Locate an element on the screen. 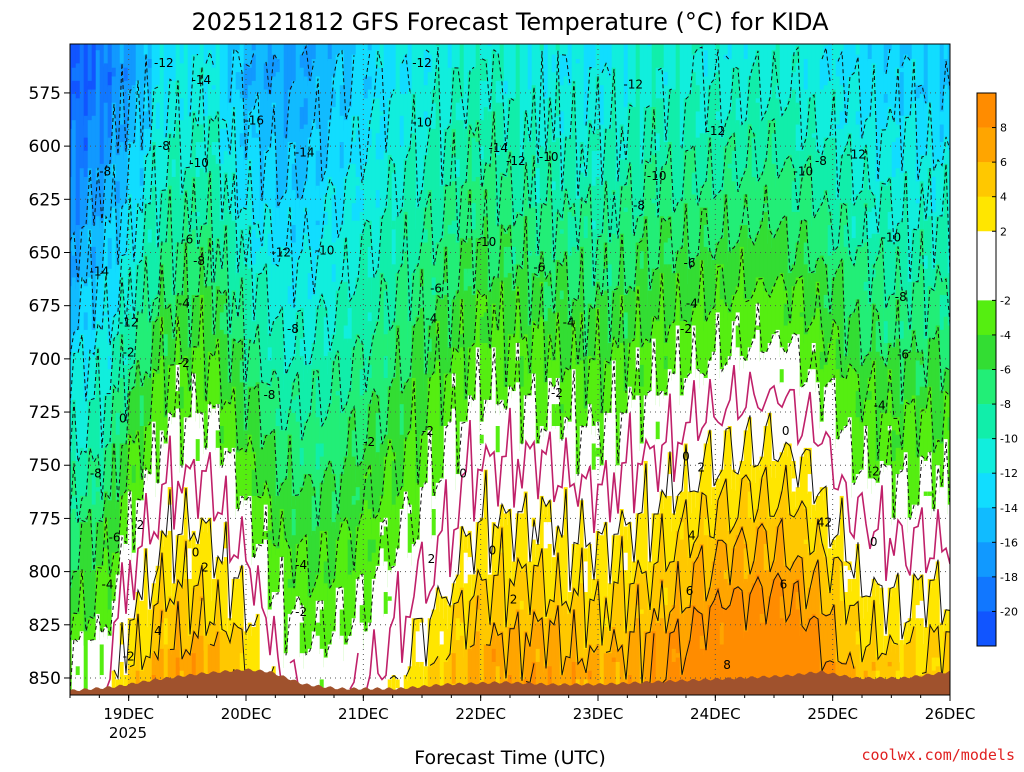 This screenshot has height=772, width=1024. x-tick-label: 19DEC is located at coordinates (128, 714).